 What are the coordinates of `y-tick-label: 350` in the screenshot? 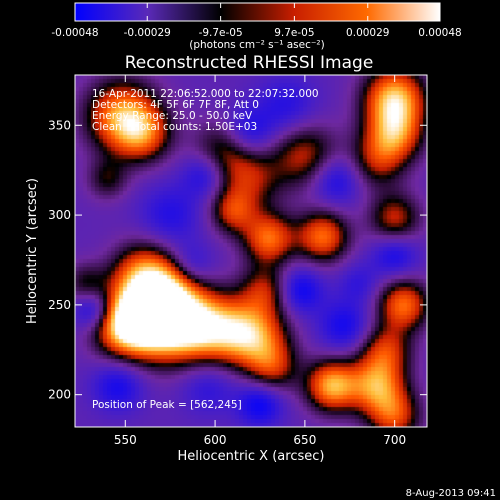 It's located at (59, 125).